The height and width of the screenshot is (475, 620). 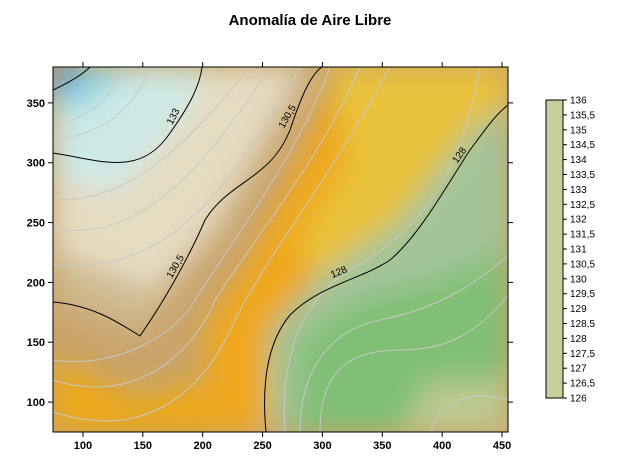 I want to click on y-tick-label: 300, so click(x=36, y=164).